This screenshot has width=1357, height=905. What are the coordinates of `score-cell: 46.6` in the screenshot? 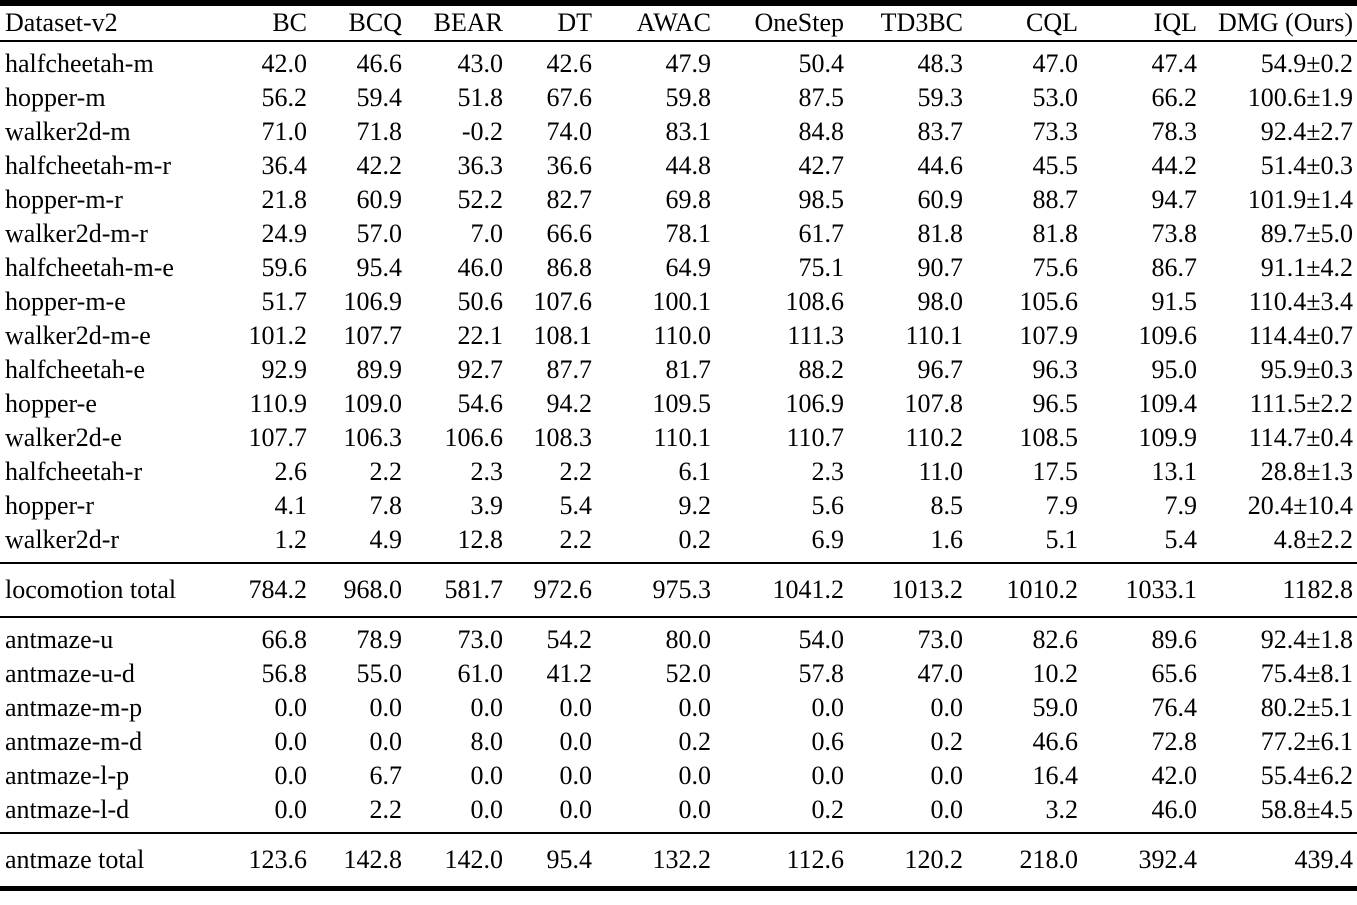 It's located at (379, 63).